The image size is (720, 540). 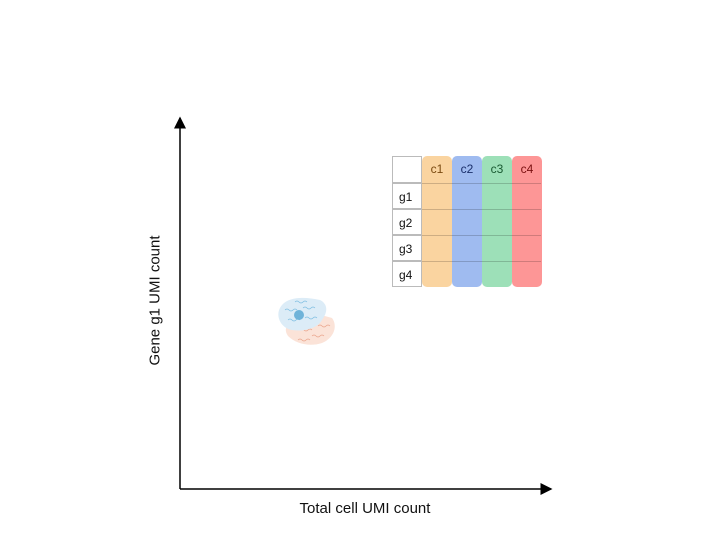 I want to click on column-header: c4, so click(x=527, y=169).